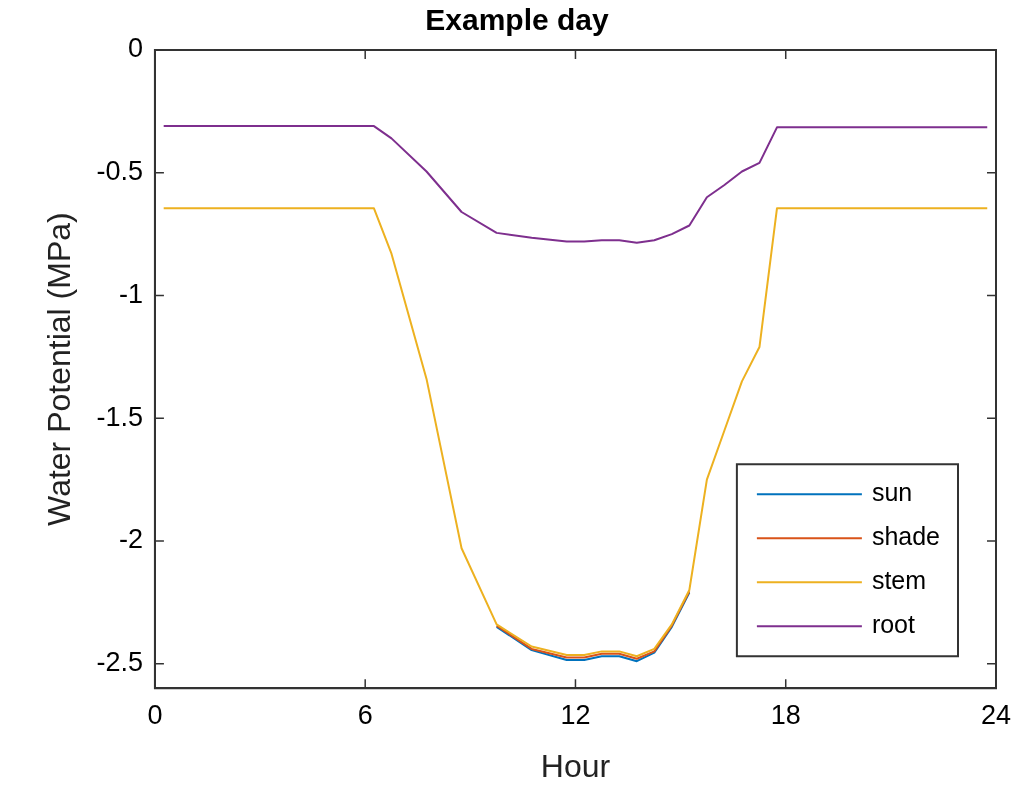  What do you see at coordinates (119, 416) in the screenshot?
I see `y-tick-label: -1.5` at bounding box center [119, 416].